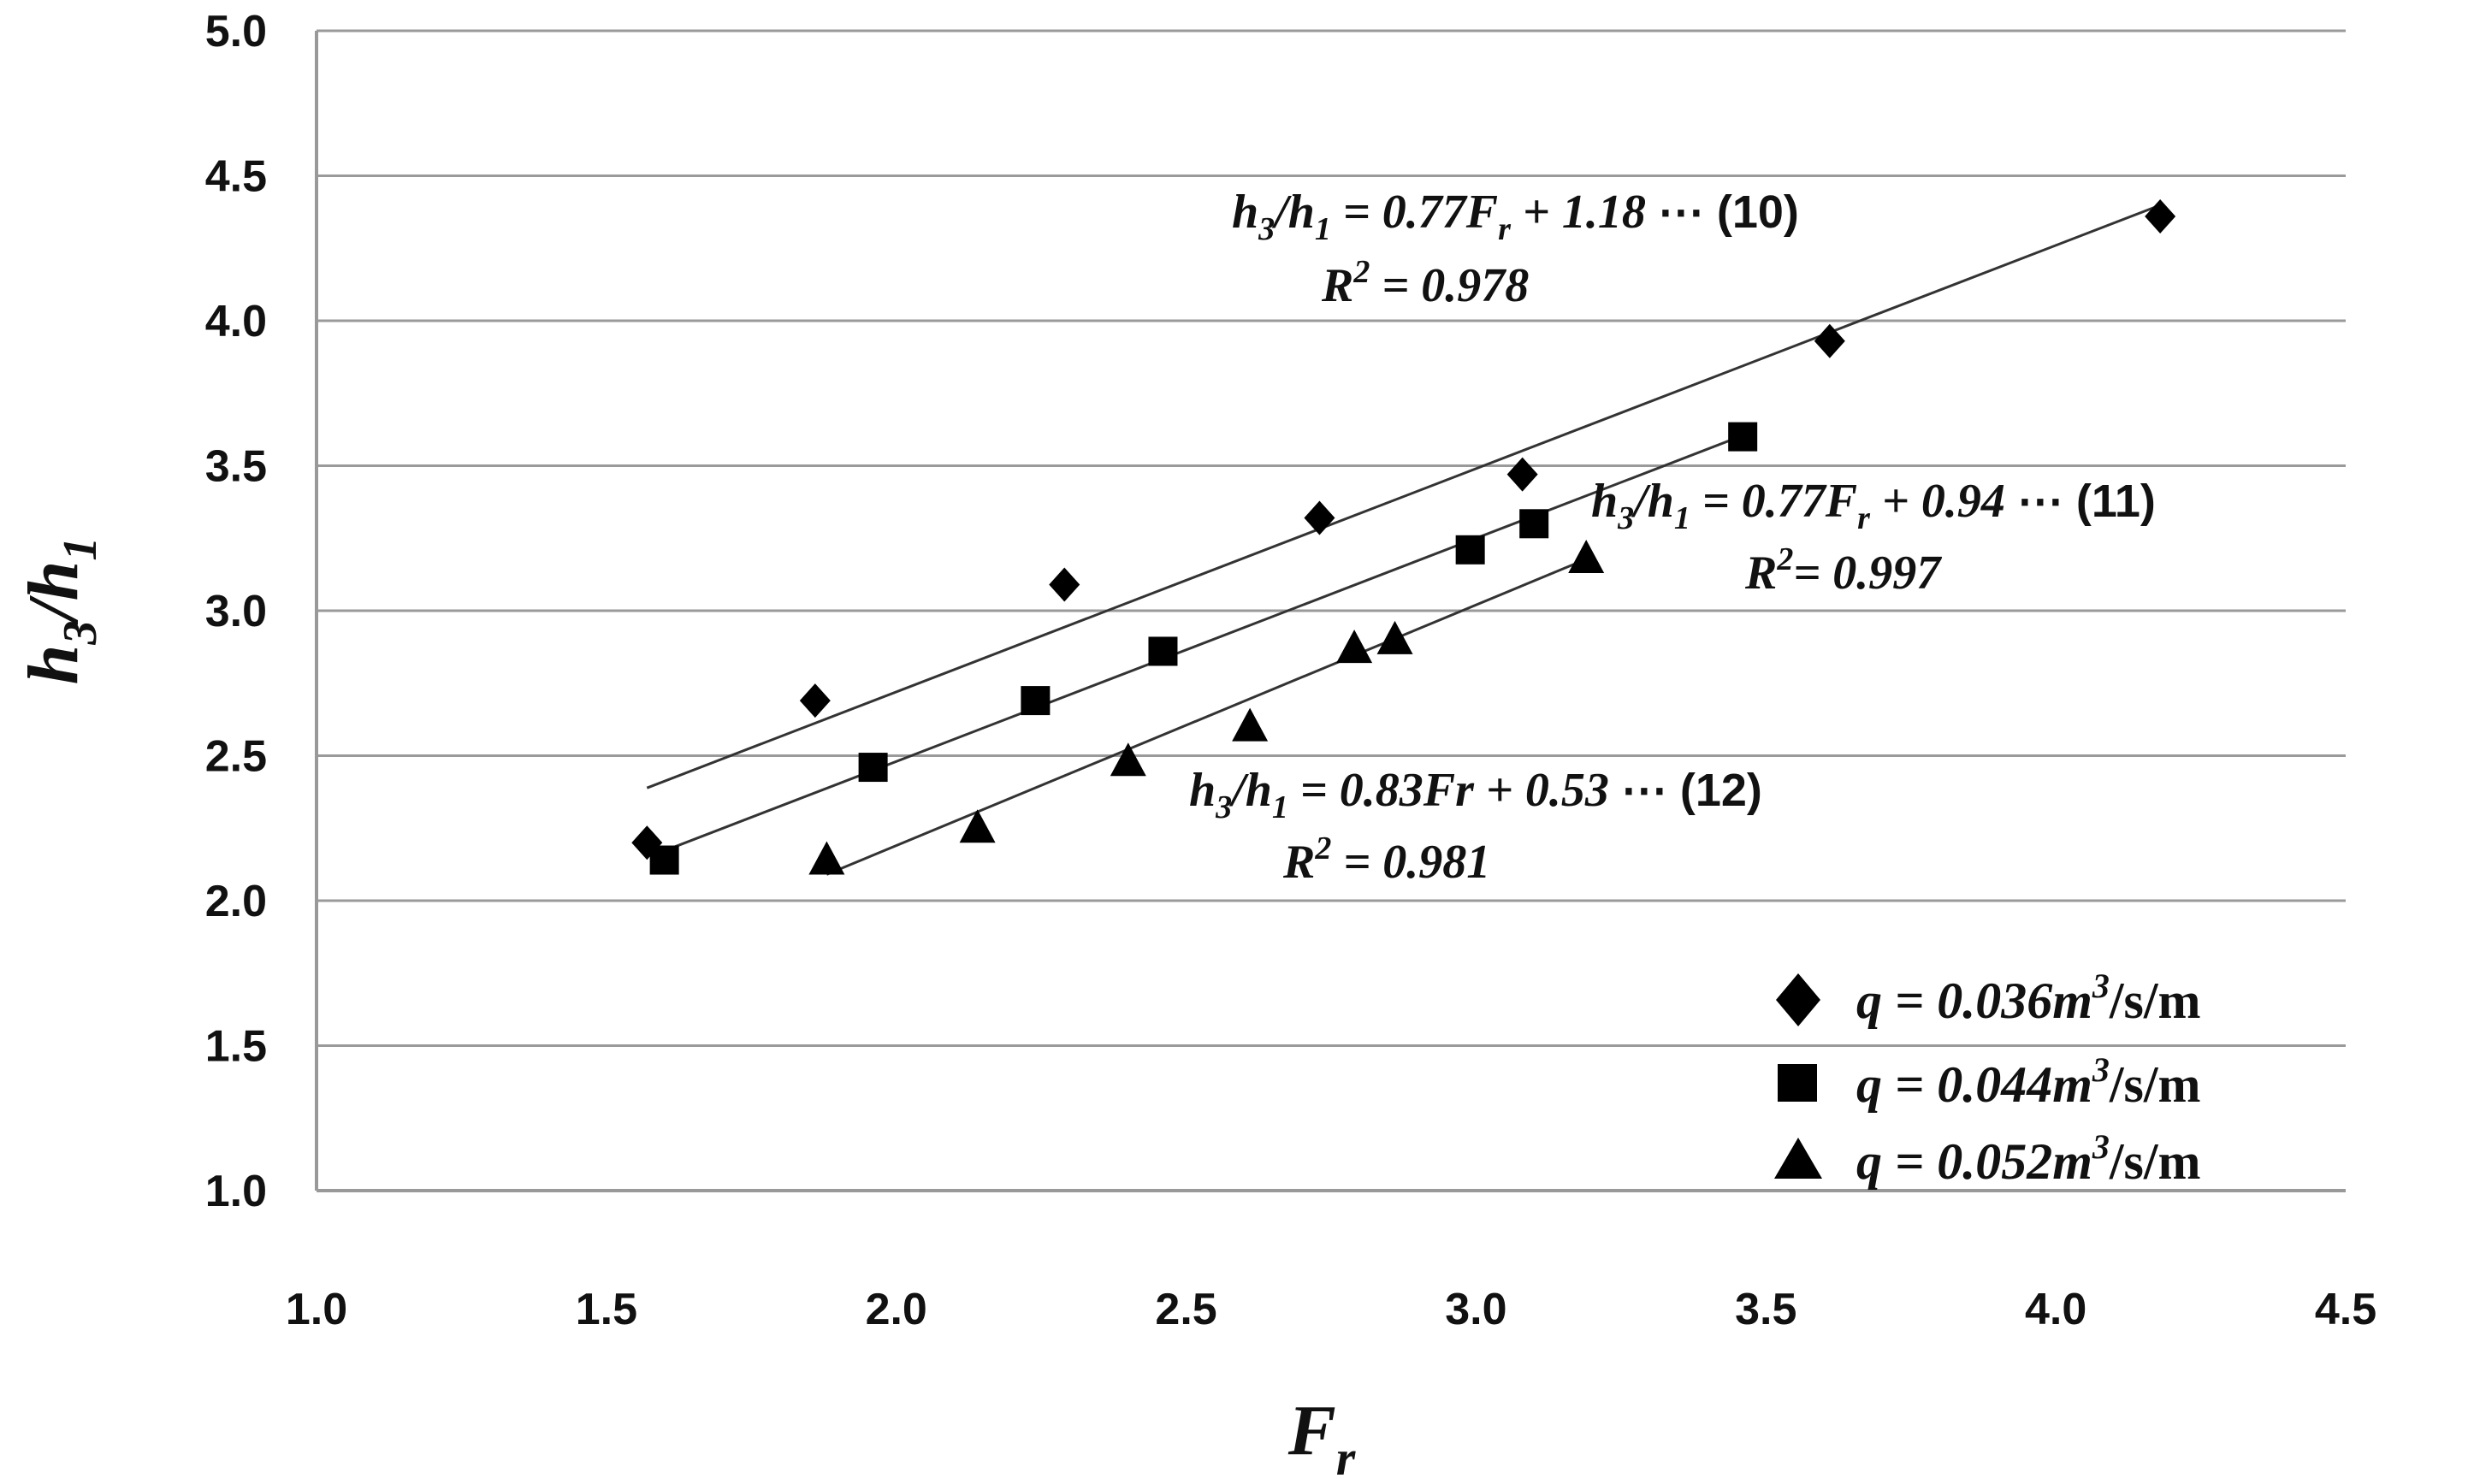 This screenshot has width=2480, height=1484. What do you see at coordinates (1798, 1158) in the screenshot?
I see `legend-marker-triangle` at bounding box center [1798, 1158].